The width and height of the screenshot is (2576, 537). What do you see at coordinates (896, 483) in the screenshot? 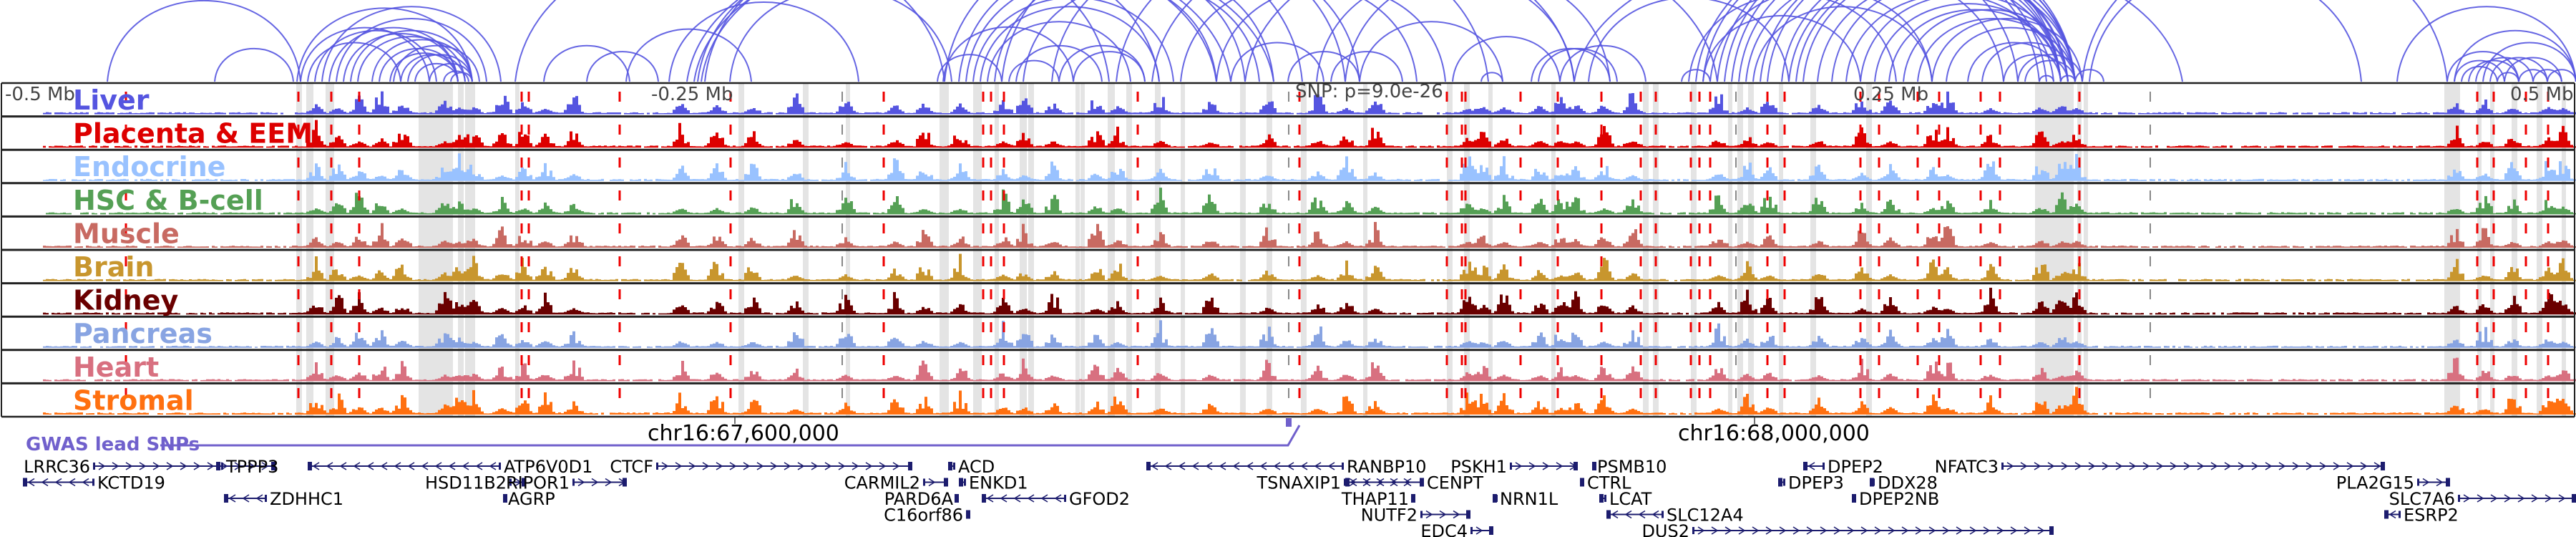
I see `gene-carmil2: CARMIL2` at bounding box center [896, 483].